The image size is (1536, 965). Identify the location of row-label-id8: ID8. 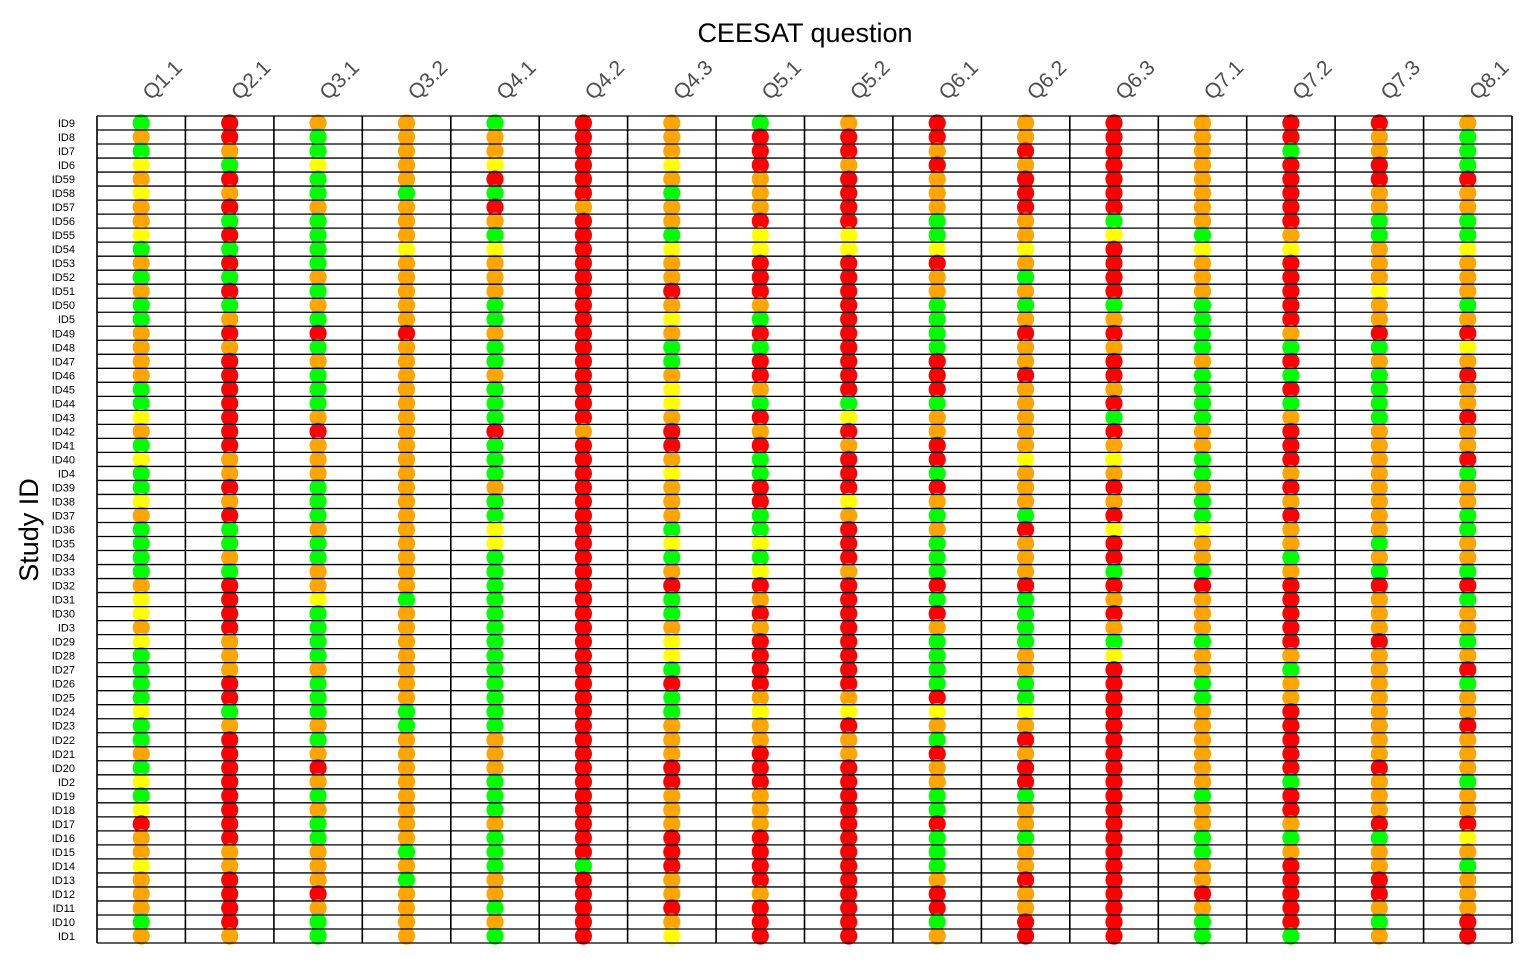
(66, 138).